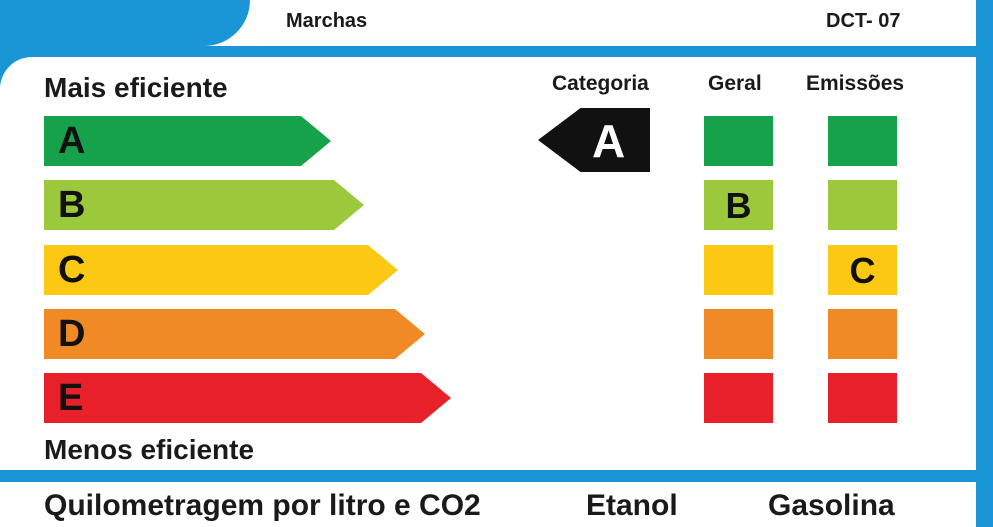 The height and width of the screenshot is (527, 993). Describe the element at coordinates (71, 398) in the screenshot. I see `bar-letter: E` at that location.